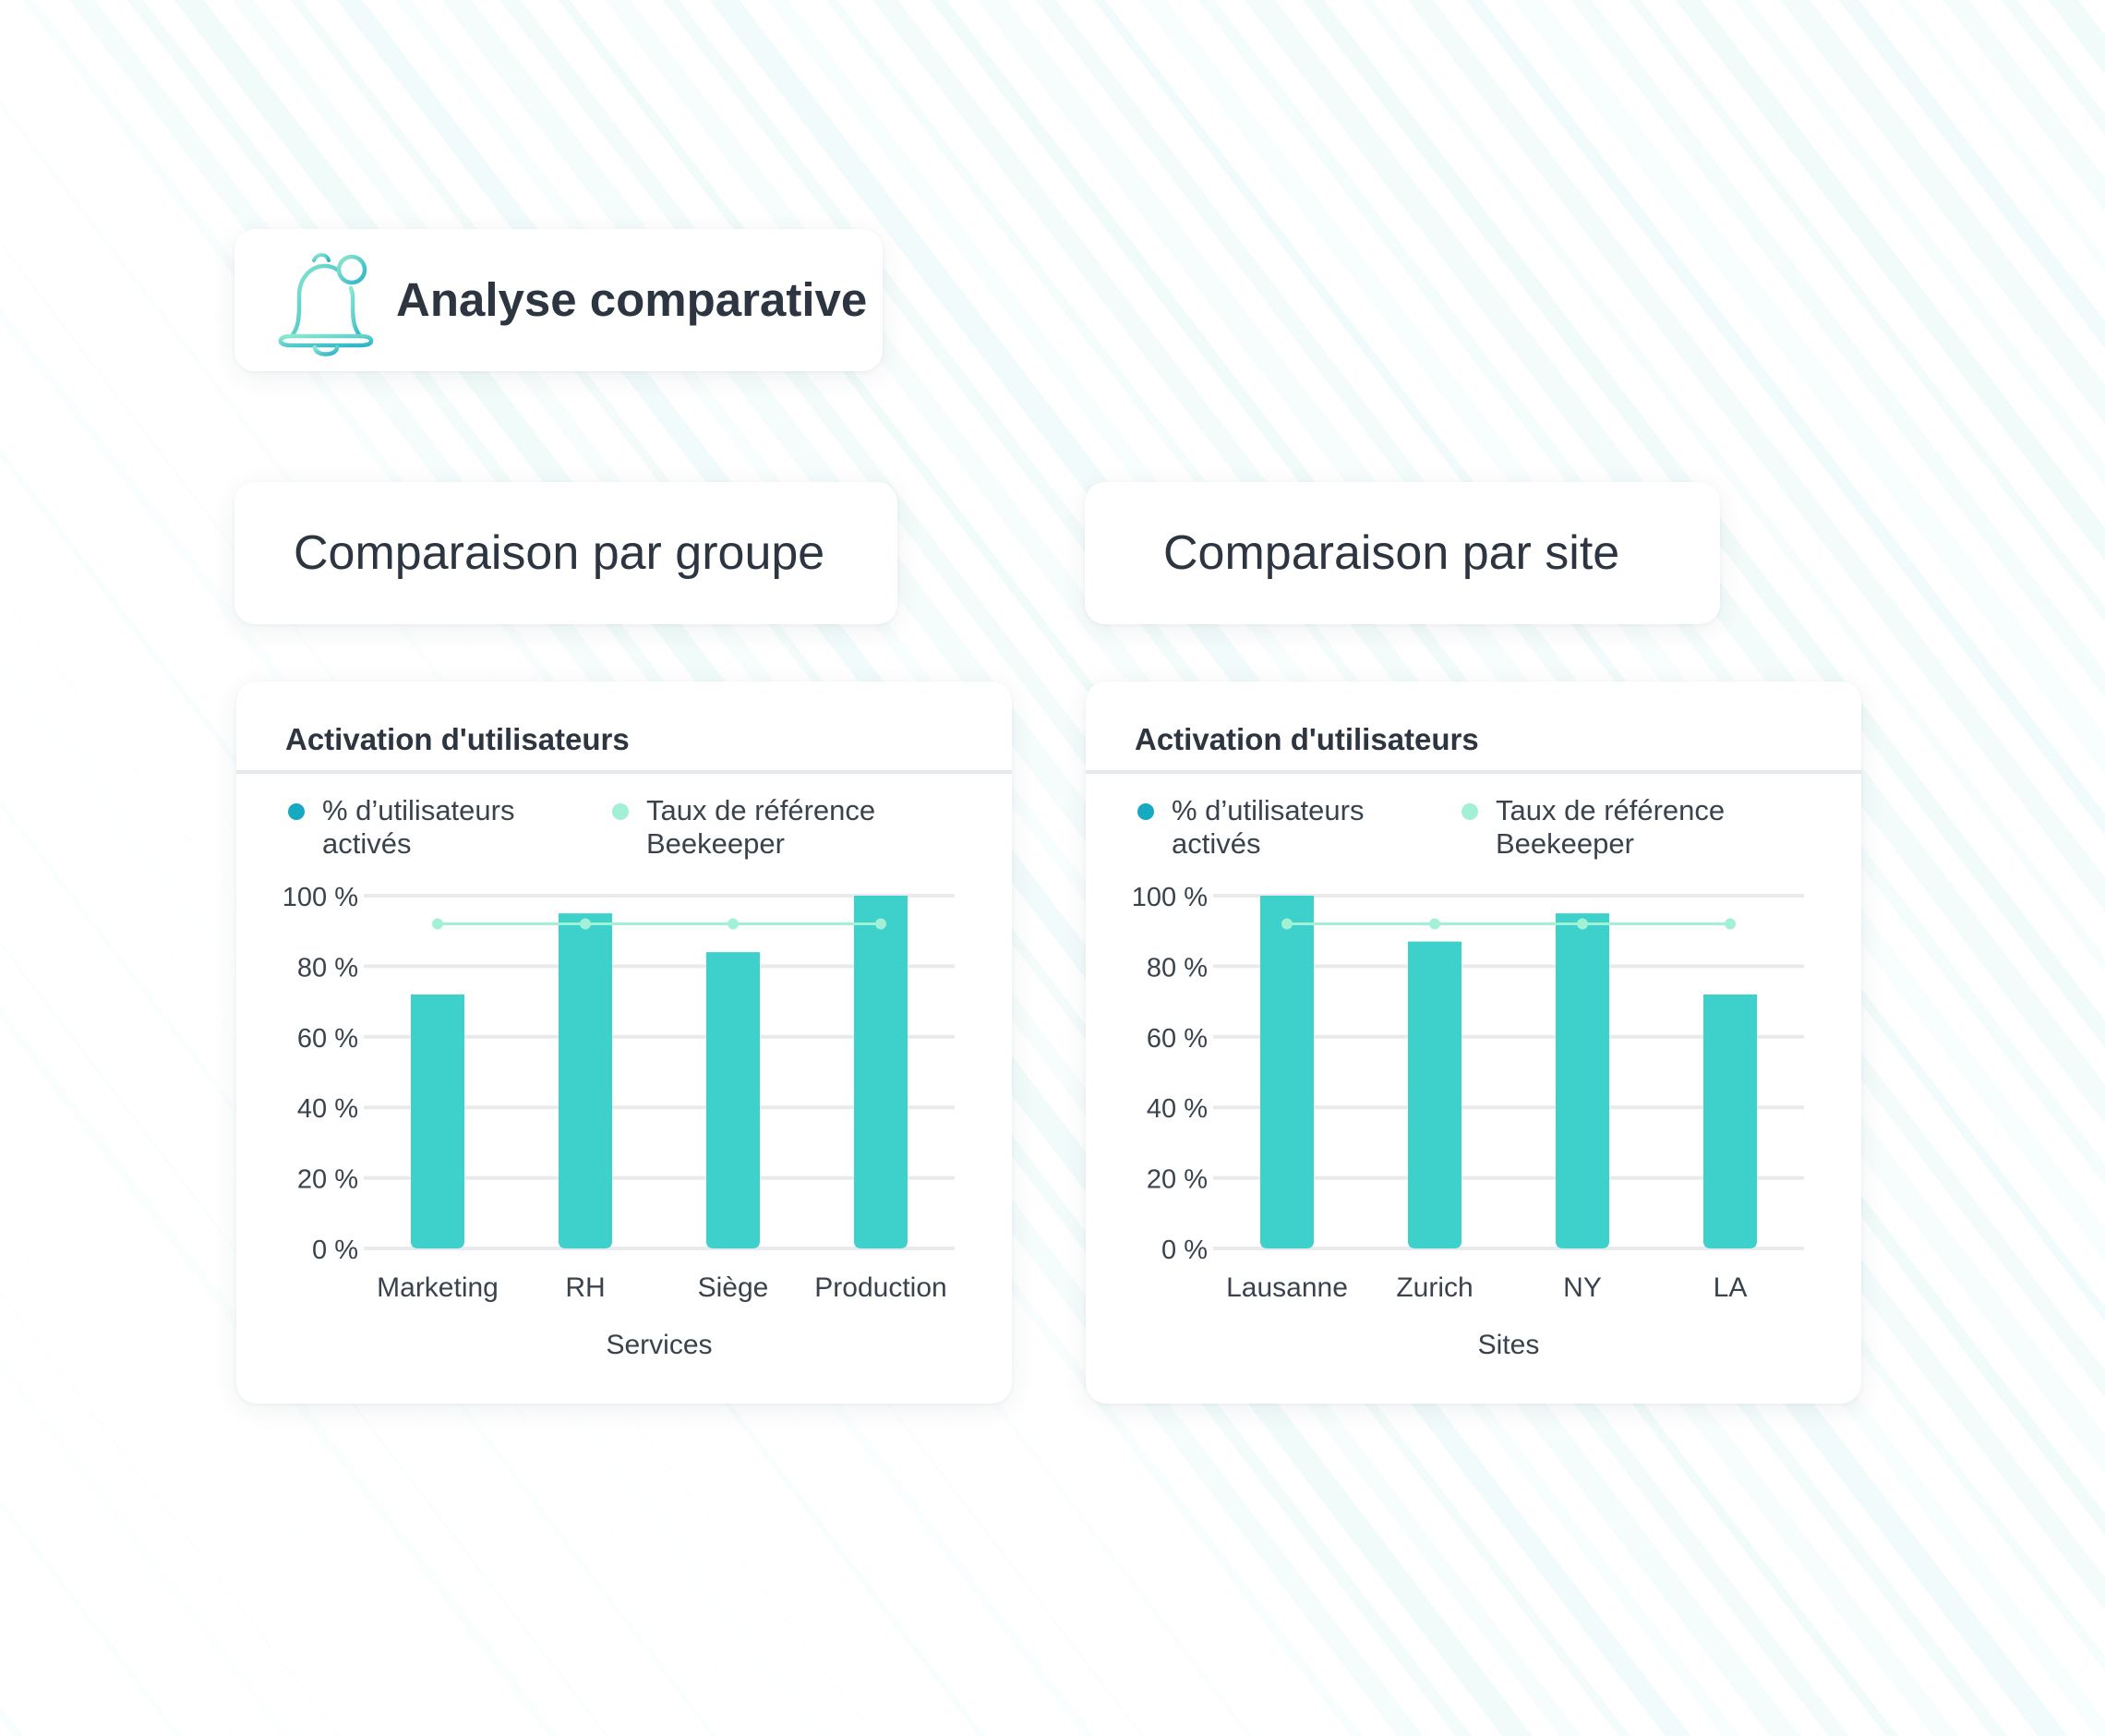 This screenshot has height=1736, width=2105. What do you see at coordinates (1434, 1287) in the screenshot?
I see `x-tick-label: Zurich` at bounding box center [1434, 1287].